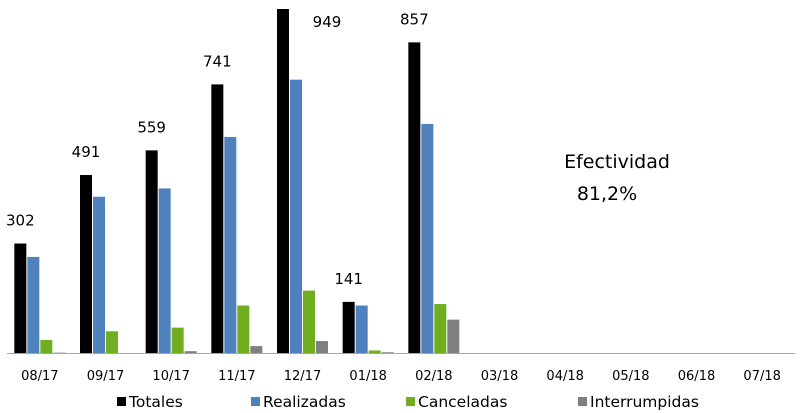  Describe the element at coordinates (761, 376) in the screenshot. I see `x-tick-label: 07/18` at that location.